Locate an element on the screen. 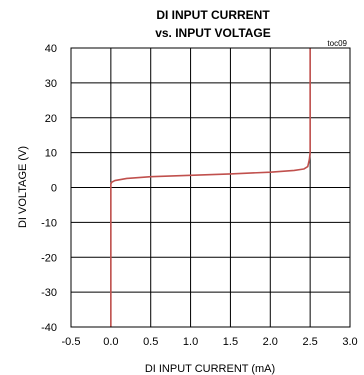  chart-title-line2: vs. INPUT VOLTAGE is located at coordinates (213, 33).